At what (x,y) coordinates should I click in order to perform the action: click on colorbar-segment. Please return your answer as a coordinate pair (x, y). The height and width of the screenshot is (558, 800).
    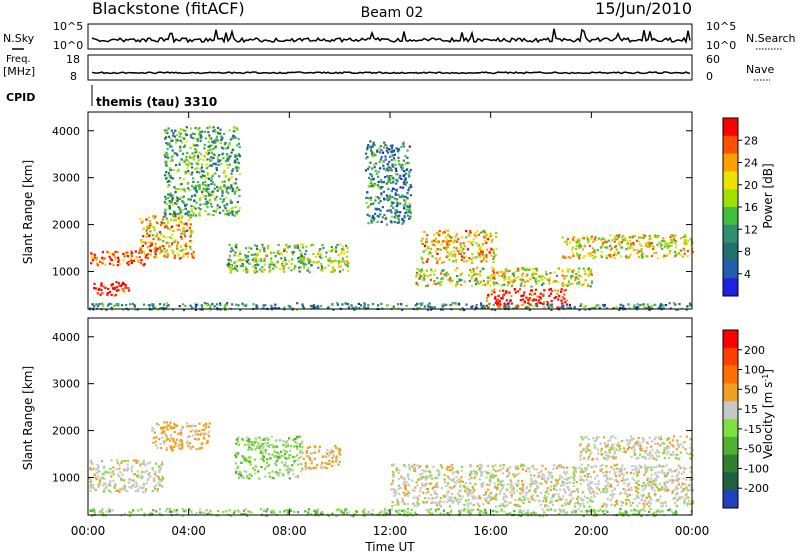
    Looking at the image, I should click on (730, 198).